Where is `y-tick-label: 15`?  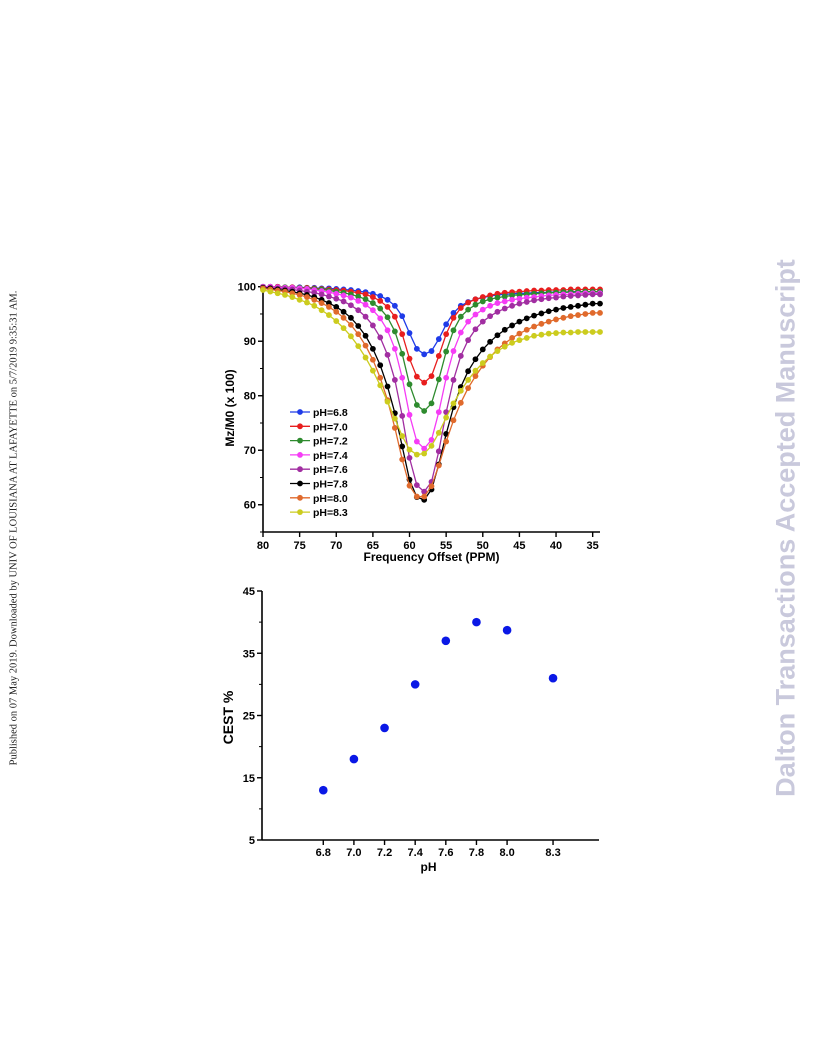 y-tick-label: 15 is located at coordinates (249, 779).